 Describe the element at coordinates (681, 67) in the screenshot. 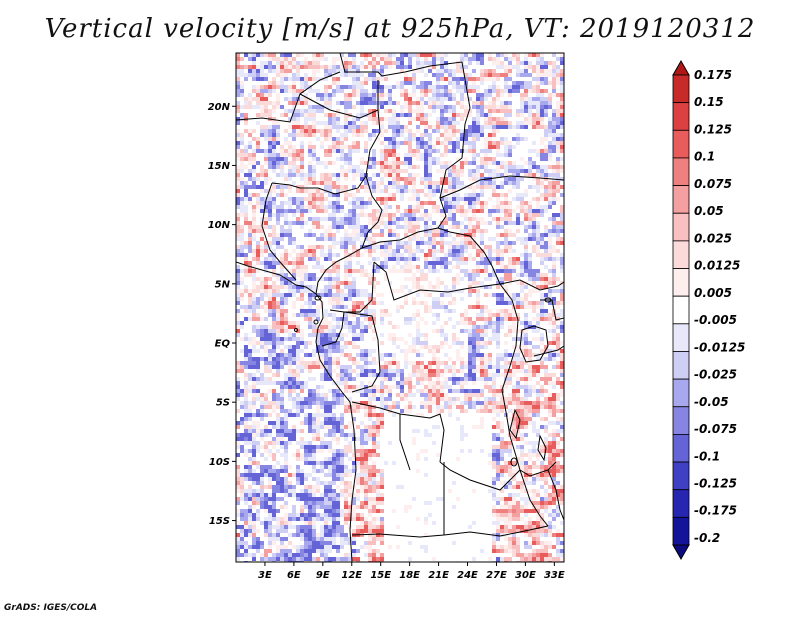

I see `colorbar-top-arrow` at that location.